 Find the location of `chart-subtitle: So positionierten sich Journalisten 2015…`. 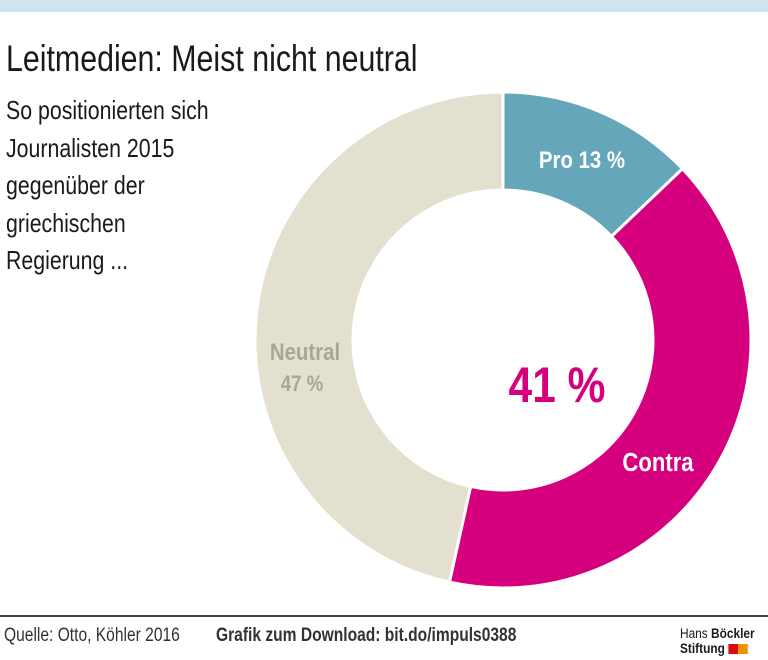

chart-subtitle: So positionierten sich Journalisten 2015… is located at coordinates (129, 186).